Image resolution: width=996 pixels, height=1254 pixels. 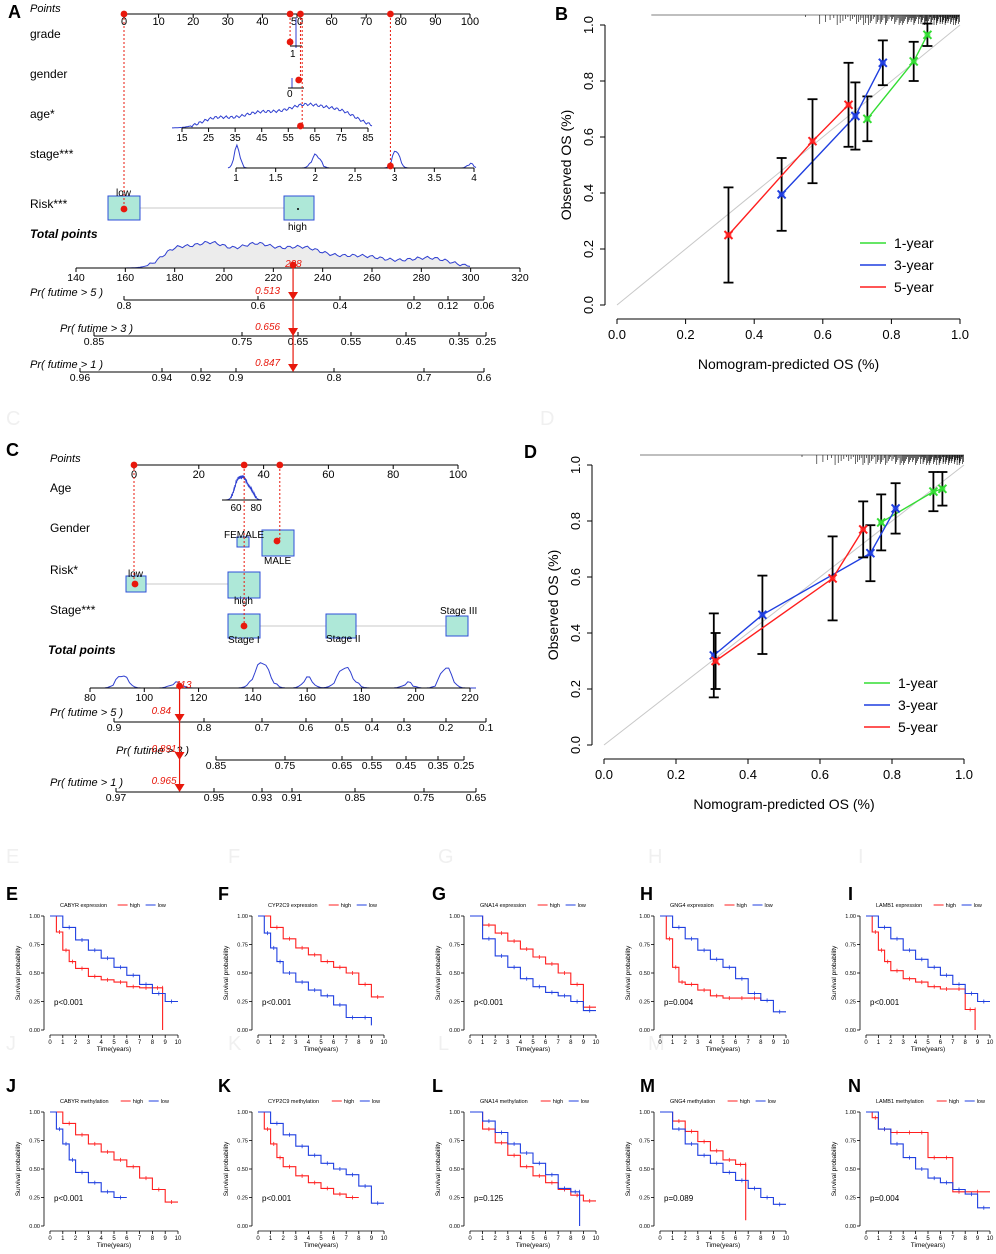 What do you see at coordinates (256, 508) in the screenshot?
I see `tick-label: 80` at bounding box center [256, 508].